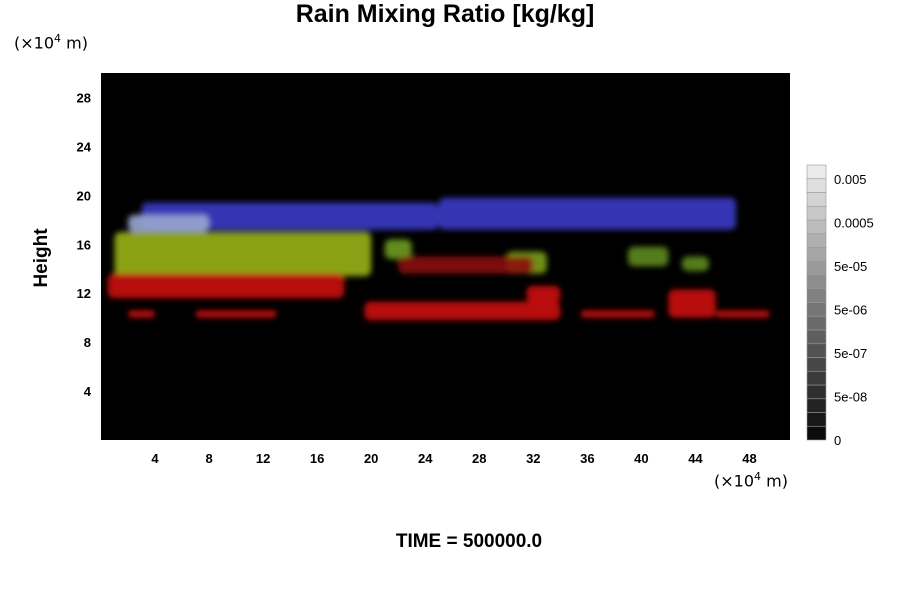  Describe the element at coordinates (445, 14) in the screenshot. I see `chart-title: Rain Mixing Ratio [kg/kg]` at that location.